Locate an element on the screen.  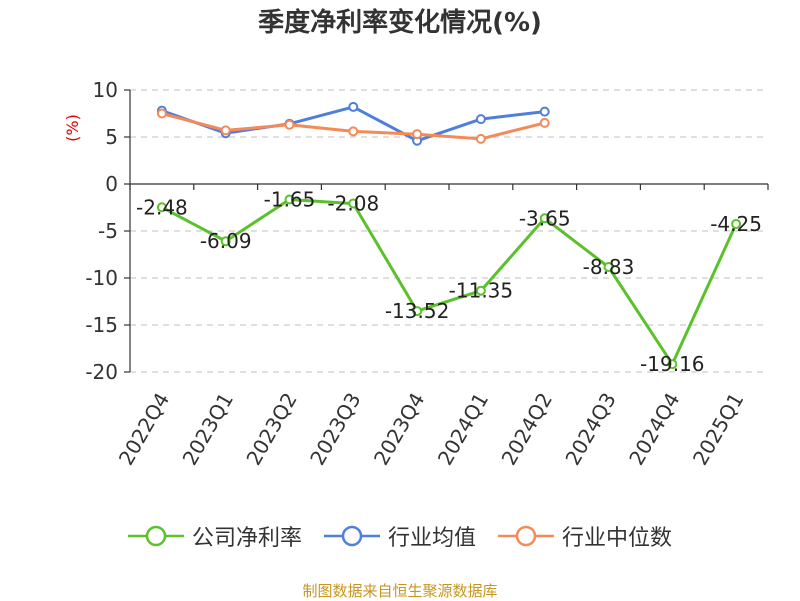
source-note: 制图数据来自恒生聚源数据库 is located at coordinates (400, 591).